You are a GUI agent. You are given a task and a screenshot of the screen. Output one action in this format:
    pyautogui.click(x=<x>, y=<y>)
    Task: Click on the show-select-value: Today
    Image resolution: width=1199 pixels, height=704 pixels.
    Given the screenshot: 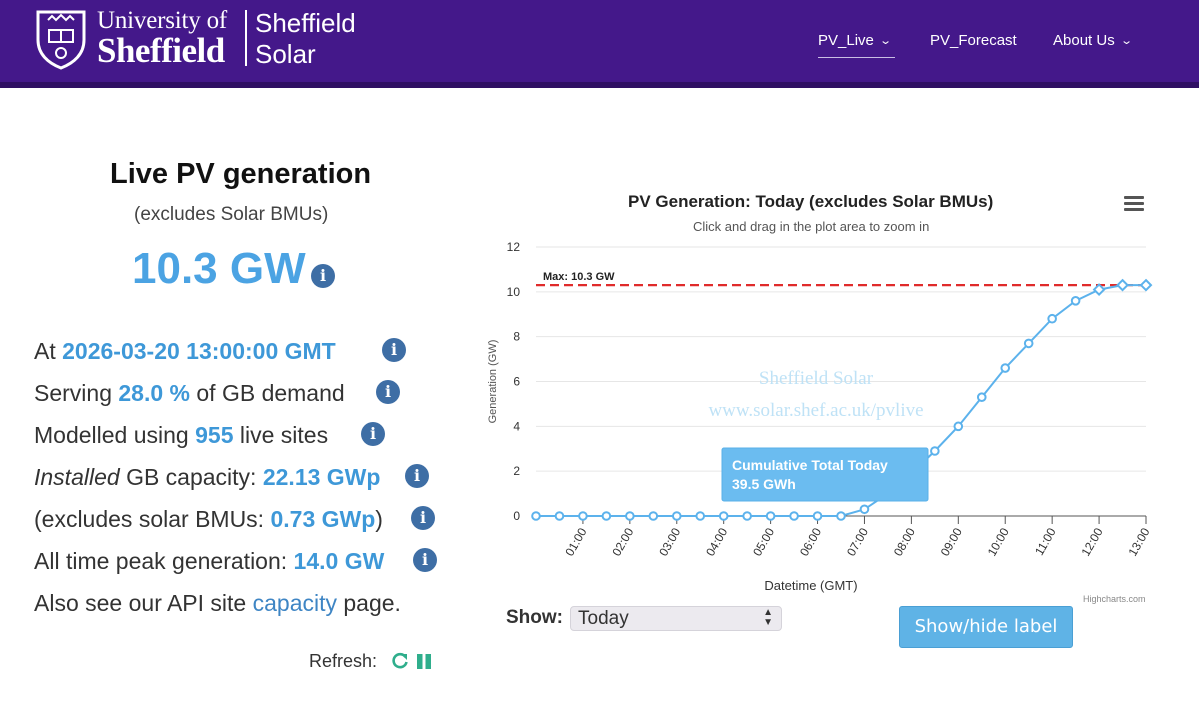 What is the action you would take?
    pyautogui.click(x=603, y=618)
    